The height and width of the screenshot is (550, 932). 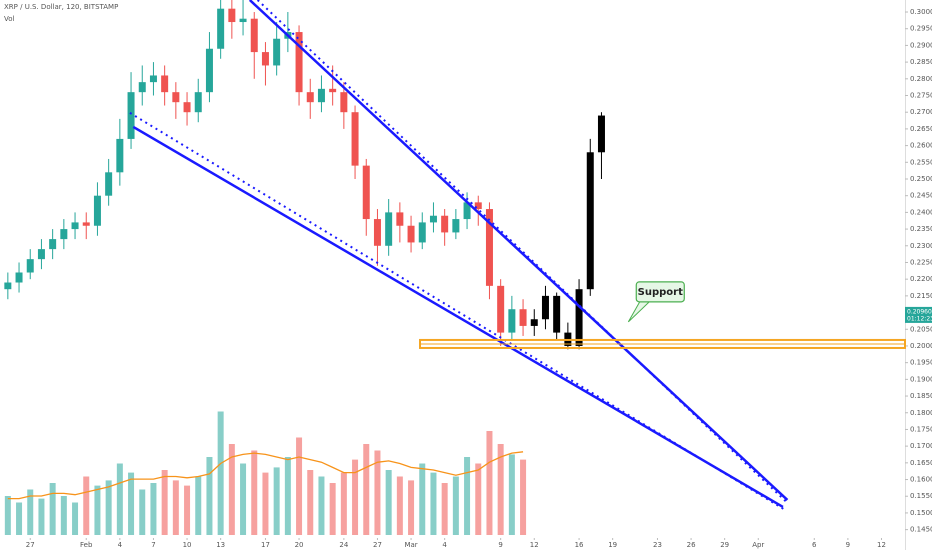 I want to click on last-price-time: 01:12:23, so click(x=919, y=318).